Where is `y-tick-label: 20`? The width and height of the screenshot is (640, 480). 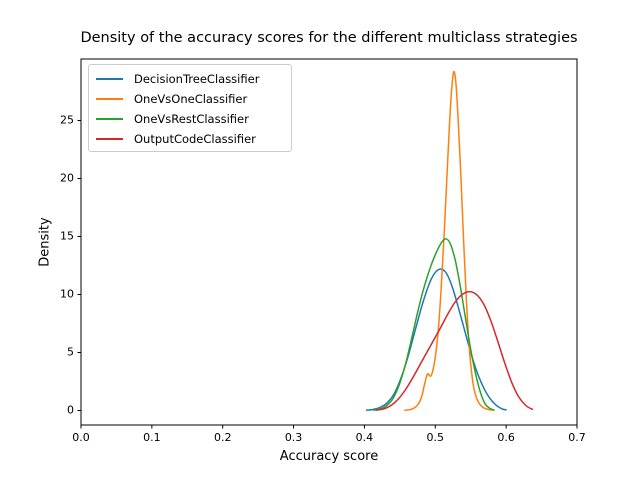
y-tick-label: 20 is located at coordinates (67, 178).